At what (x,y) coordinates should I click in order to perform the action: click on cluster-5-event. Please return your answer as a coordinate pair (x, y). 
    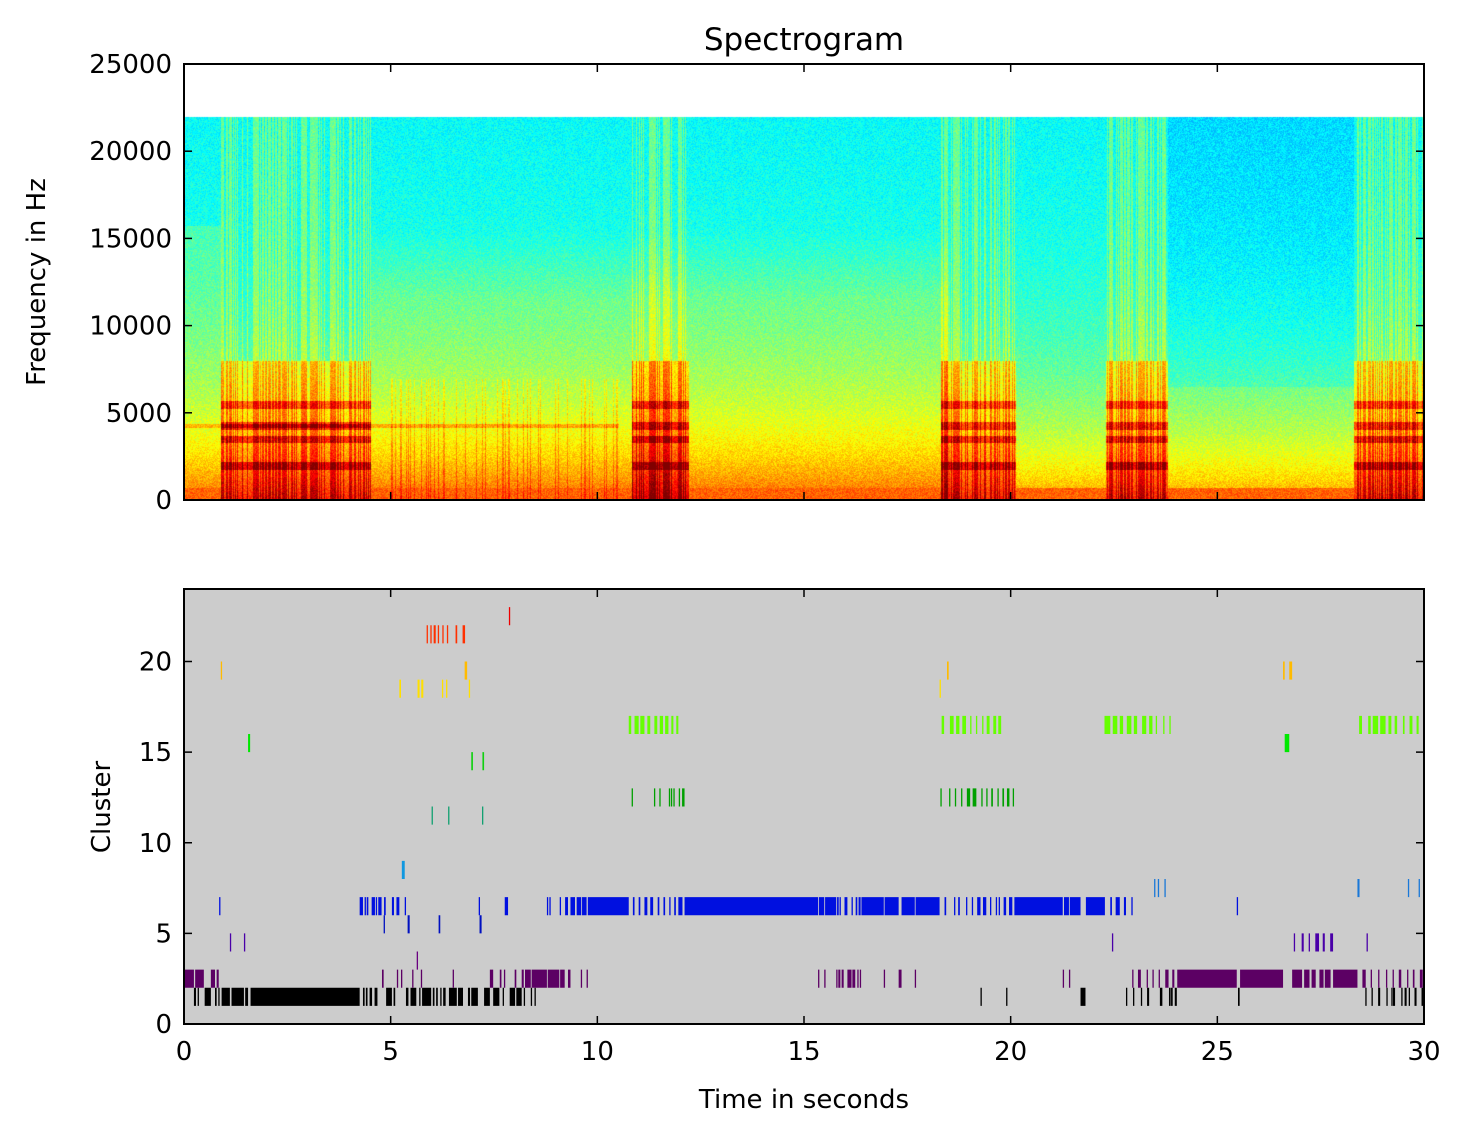
    Looking at the image, I should click on (480, 924).